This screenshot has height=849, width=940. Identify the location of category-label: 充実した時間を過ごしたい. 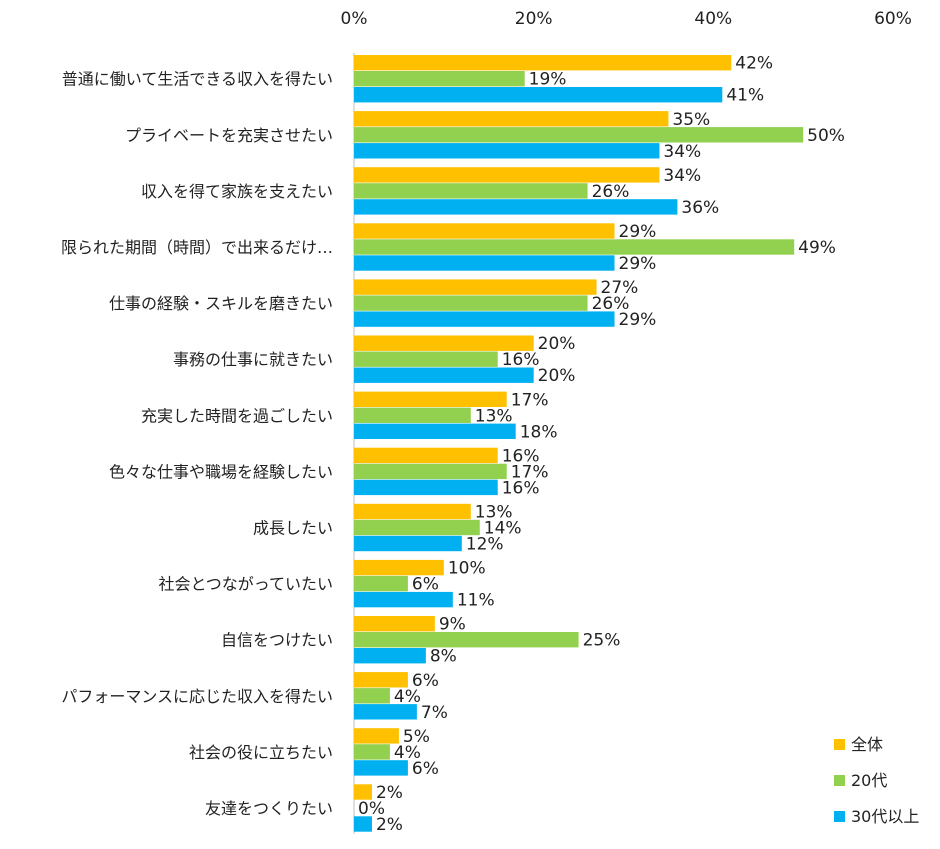
(237, 415).